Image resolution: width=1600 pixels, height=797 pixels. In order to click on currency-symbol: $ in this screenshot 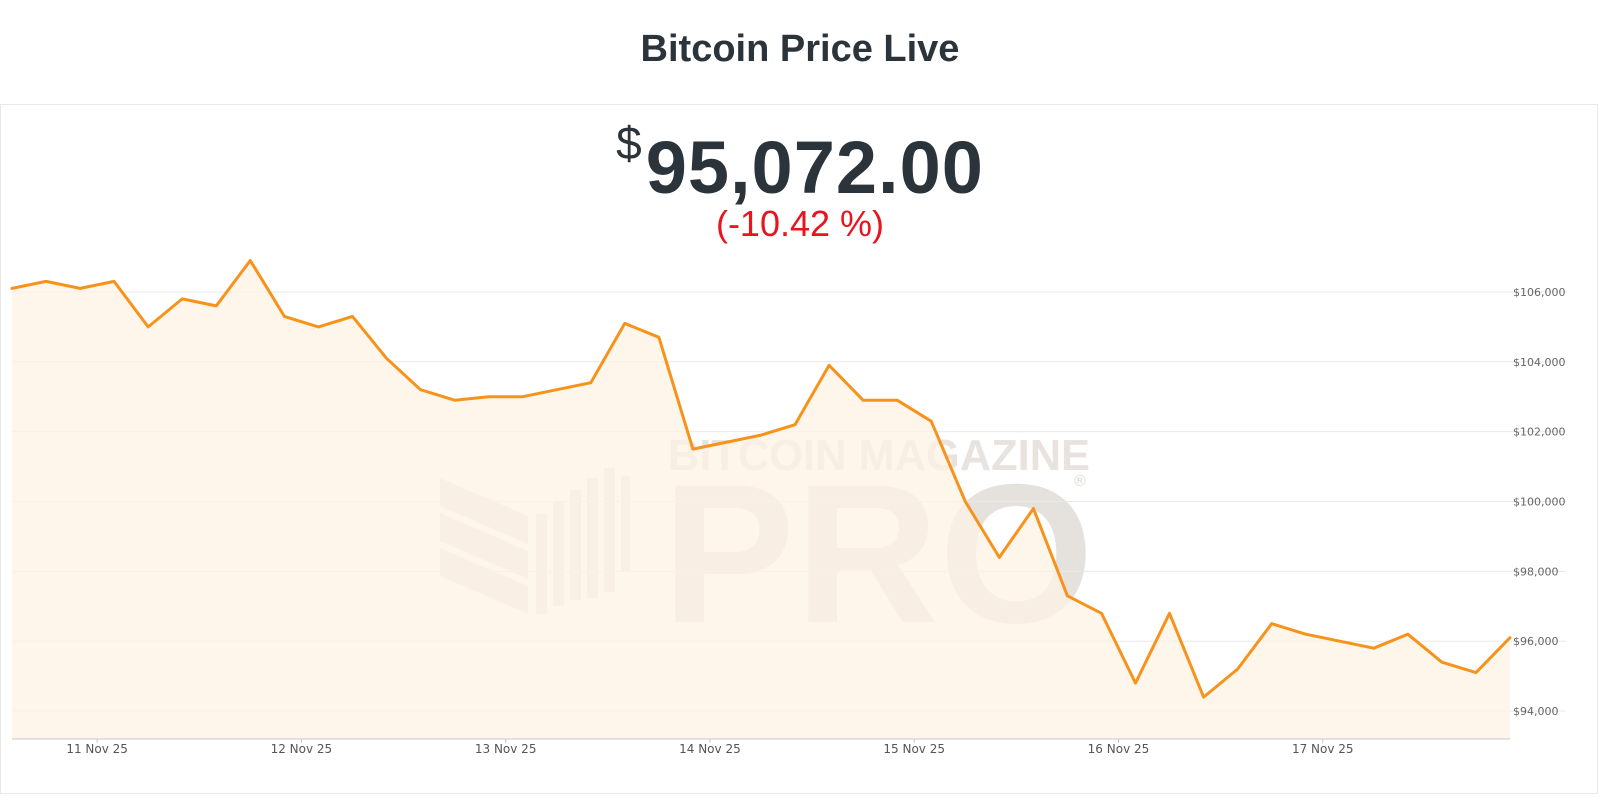, I will do `click(629, 143)`.